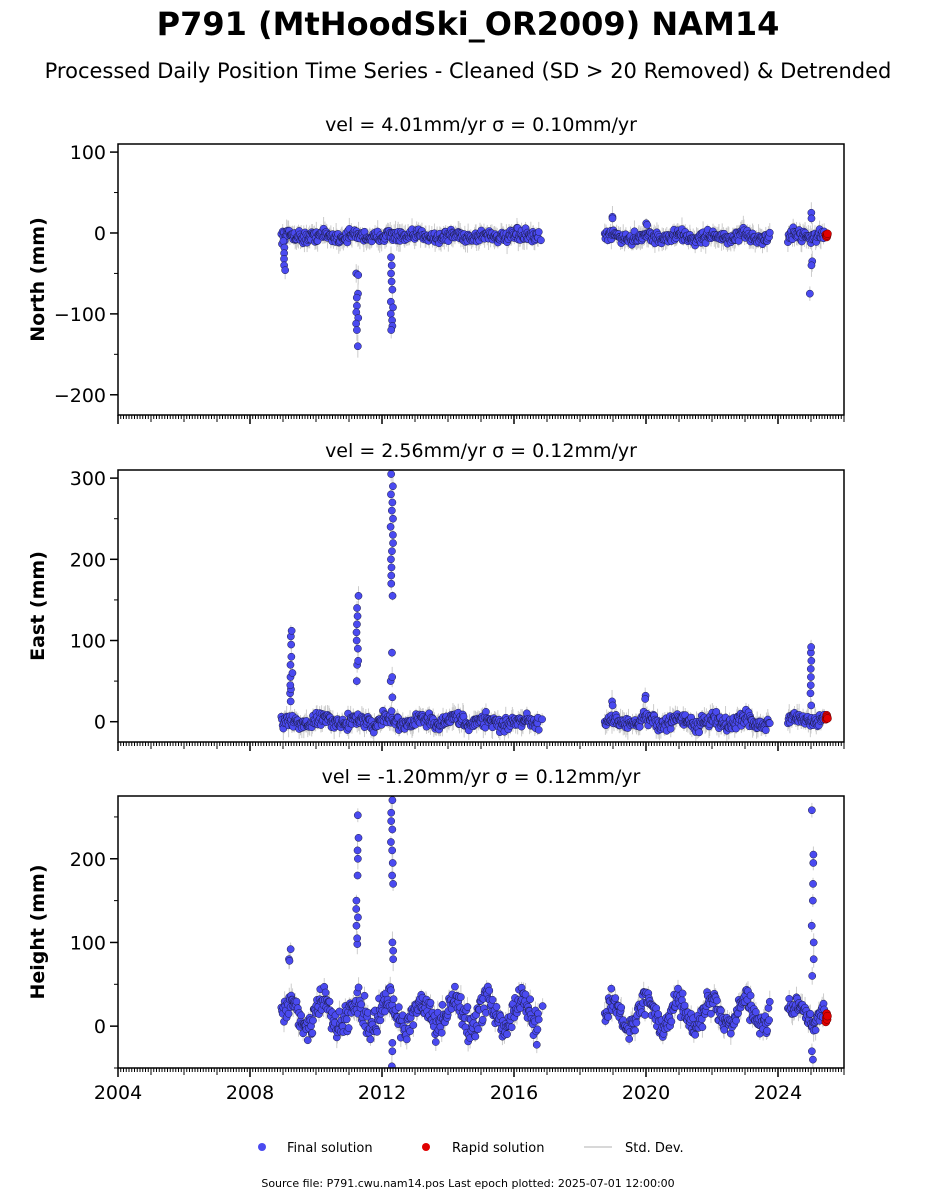  Describe the element at coordinates (827, 718) in the screenshot. I see `rapid-solution-point` at that location.